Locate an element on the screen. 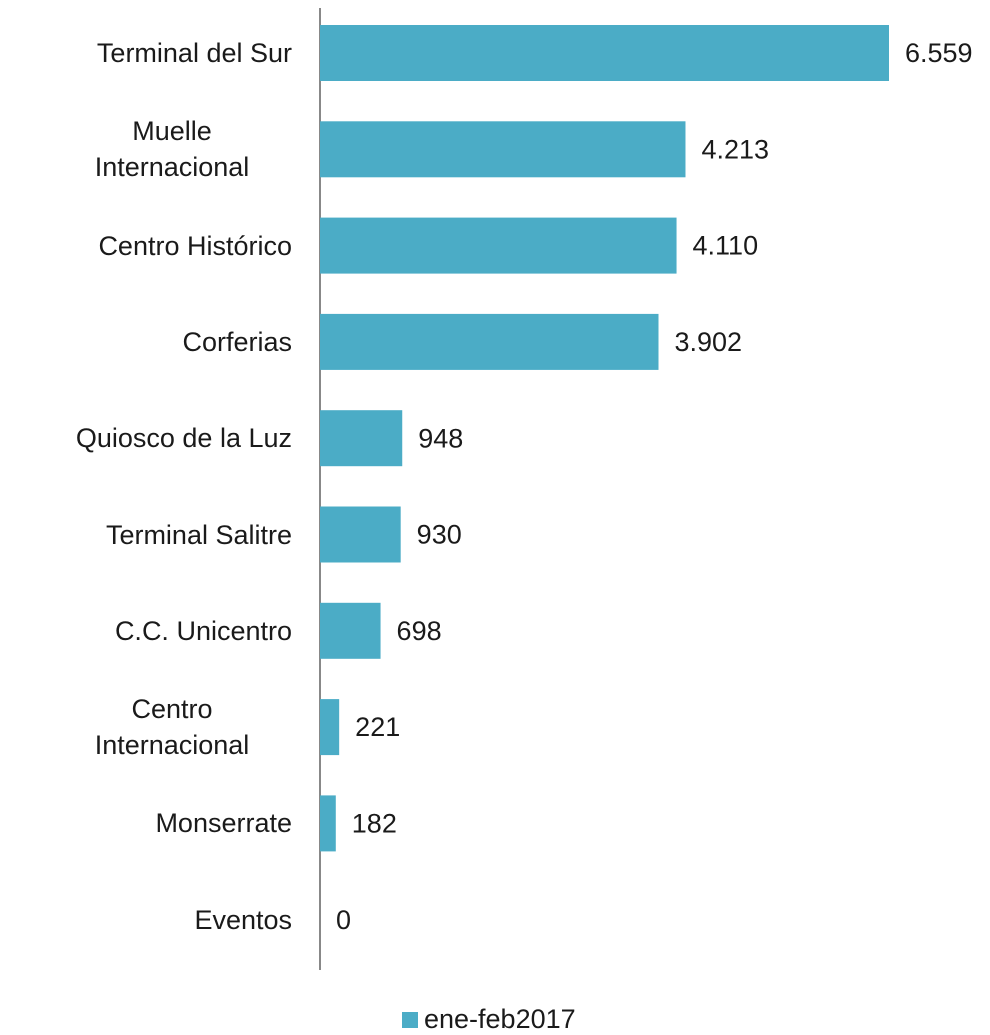 This screenshot has width=990, height=1035. y-tick-label: Quiosco de la Luz is located at coordinates (146, 438).